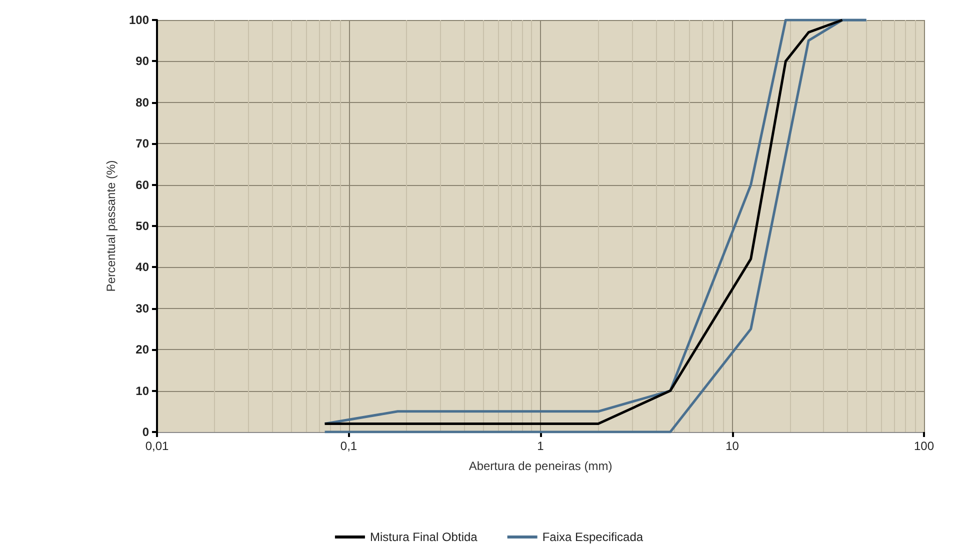  What do you see at coordinates (139, 20) in the screenshot?
I see `y-tick-label: 100` at bounding box center [139, 20].